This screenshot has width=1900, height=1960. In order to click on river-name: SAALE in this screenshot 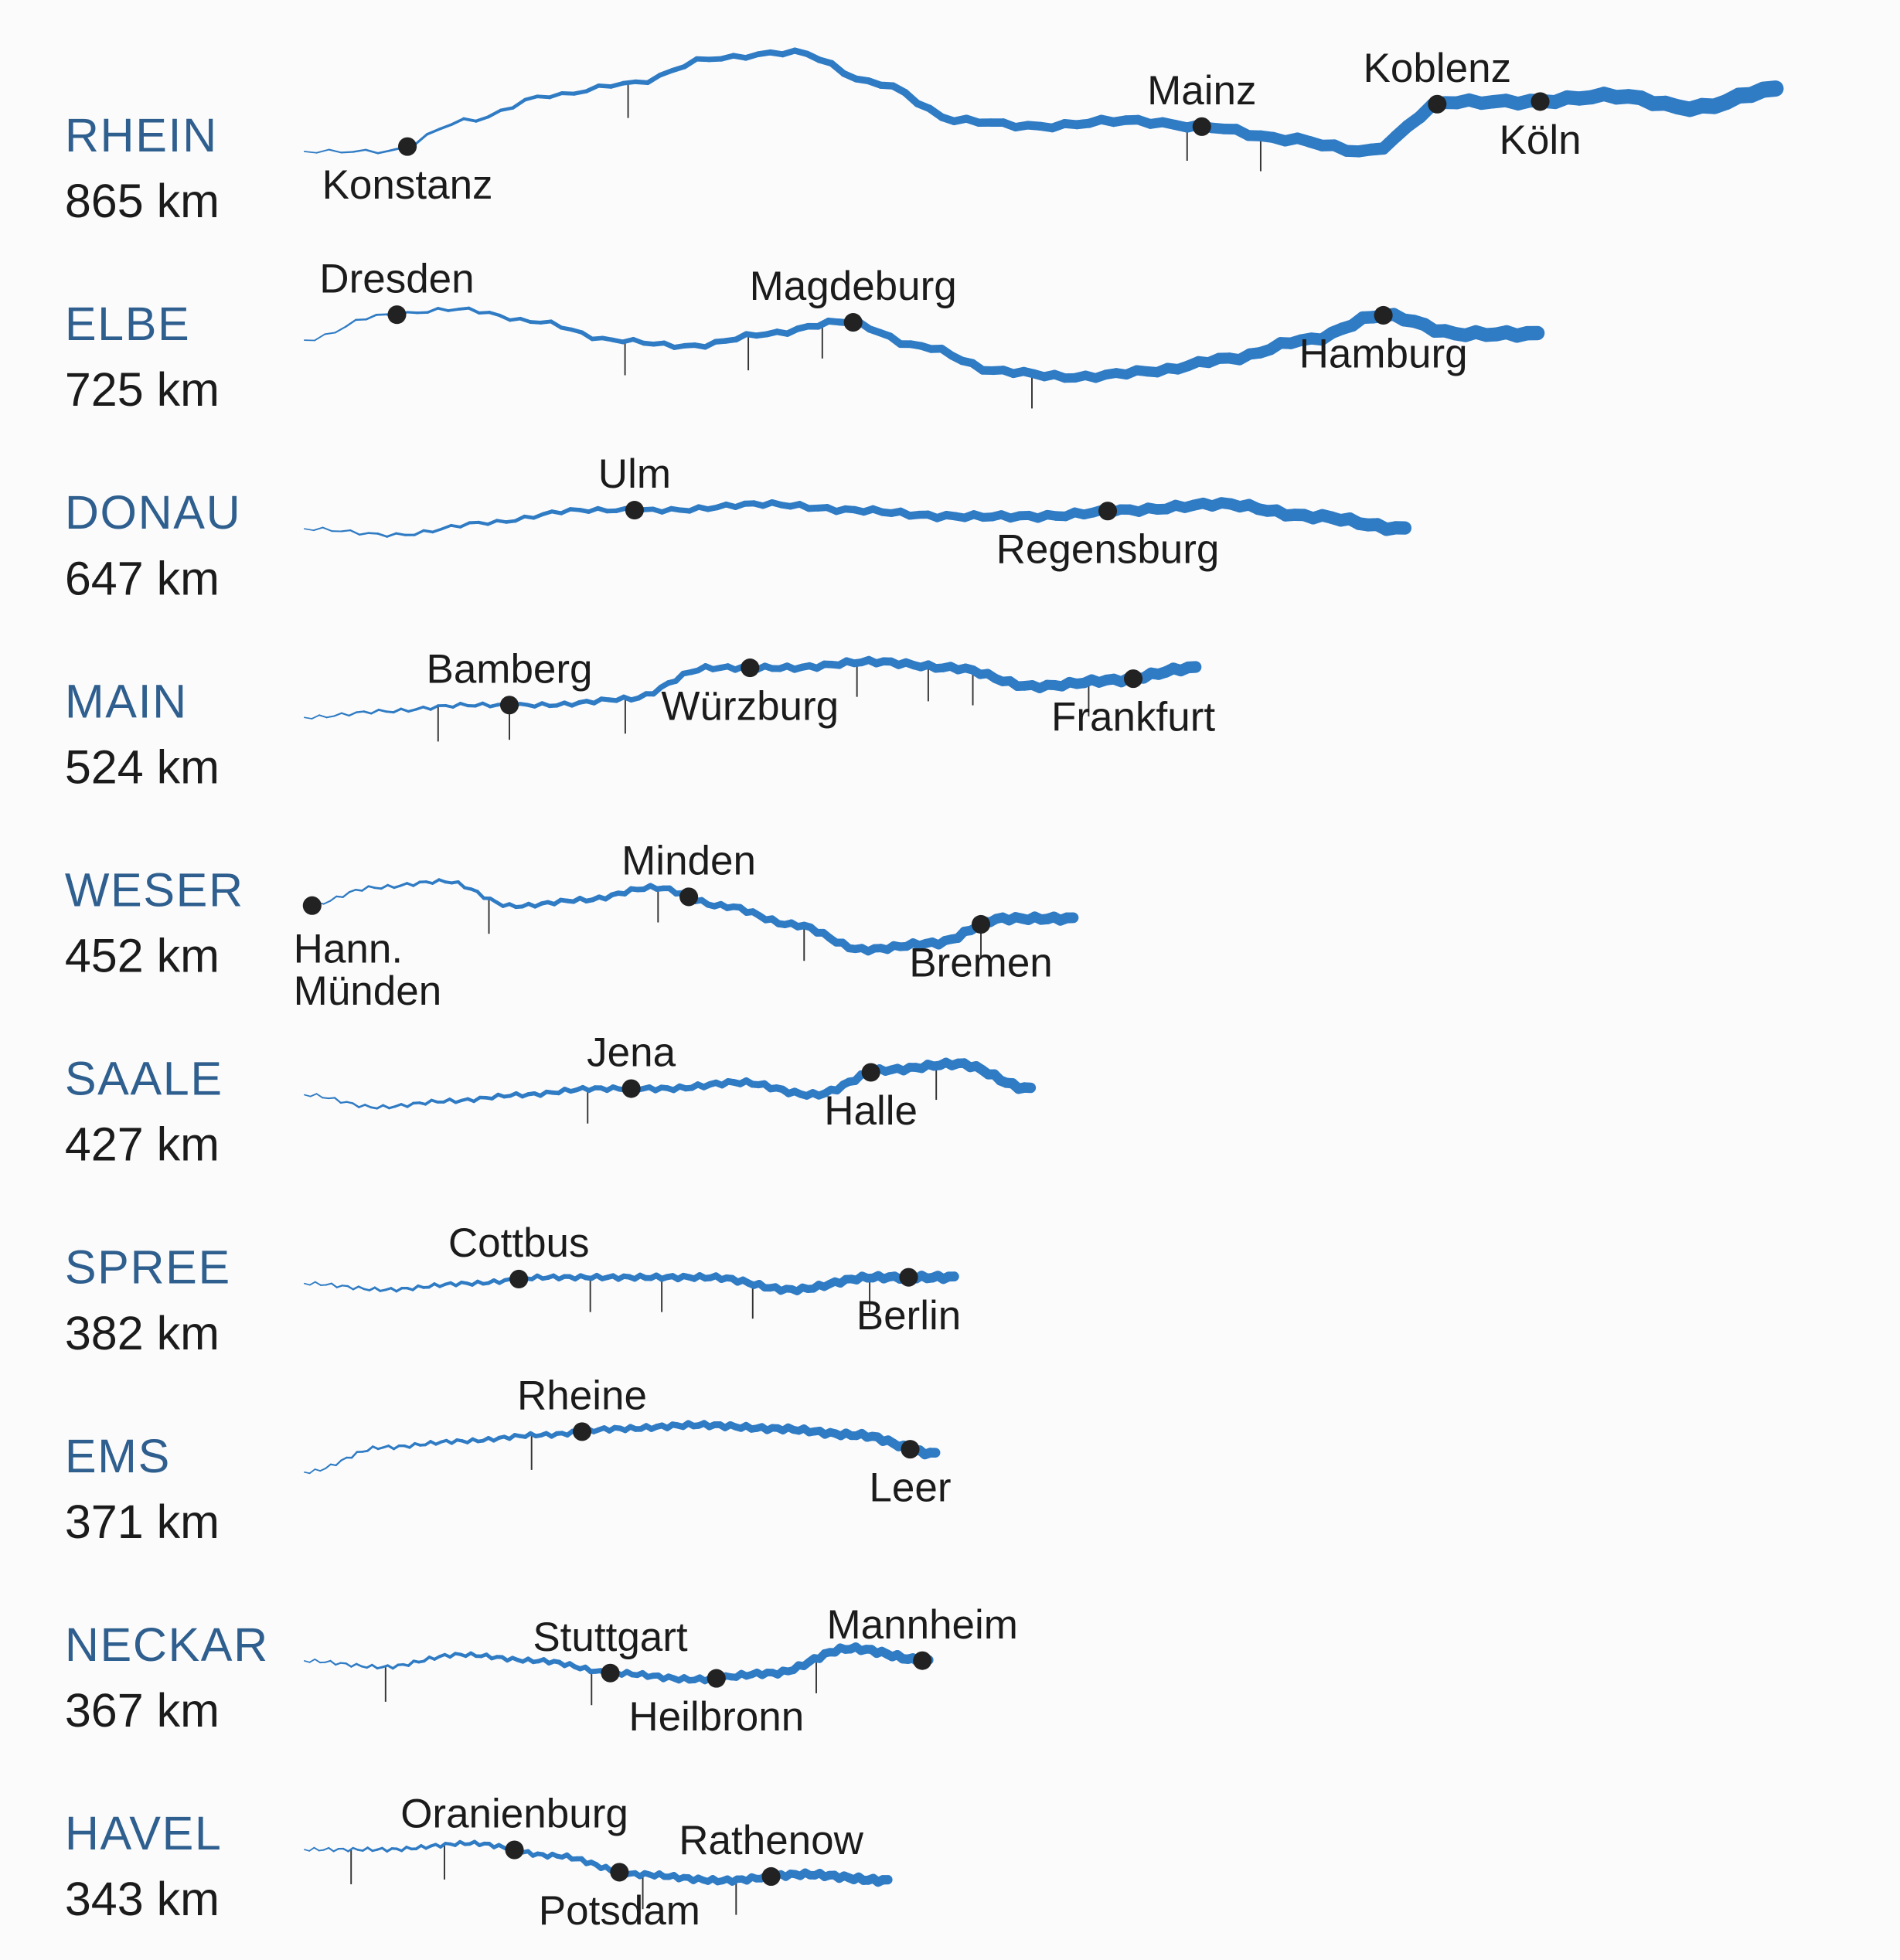, I will do `click(144, 1079)`.